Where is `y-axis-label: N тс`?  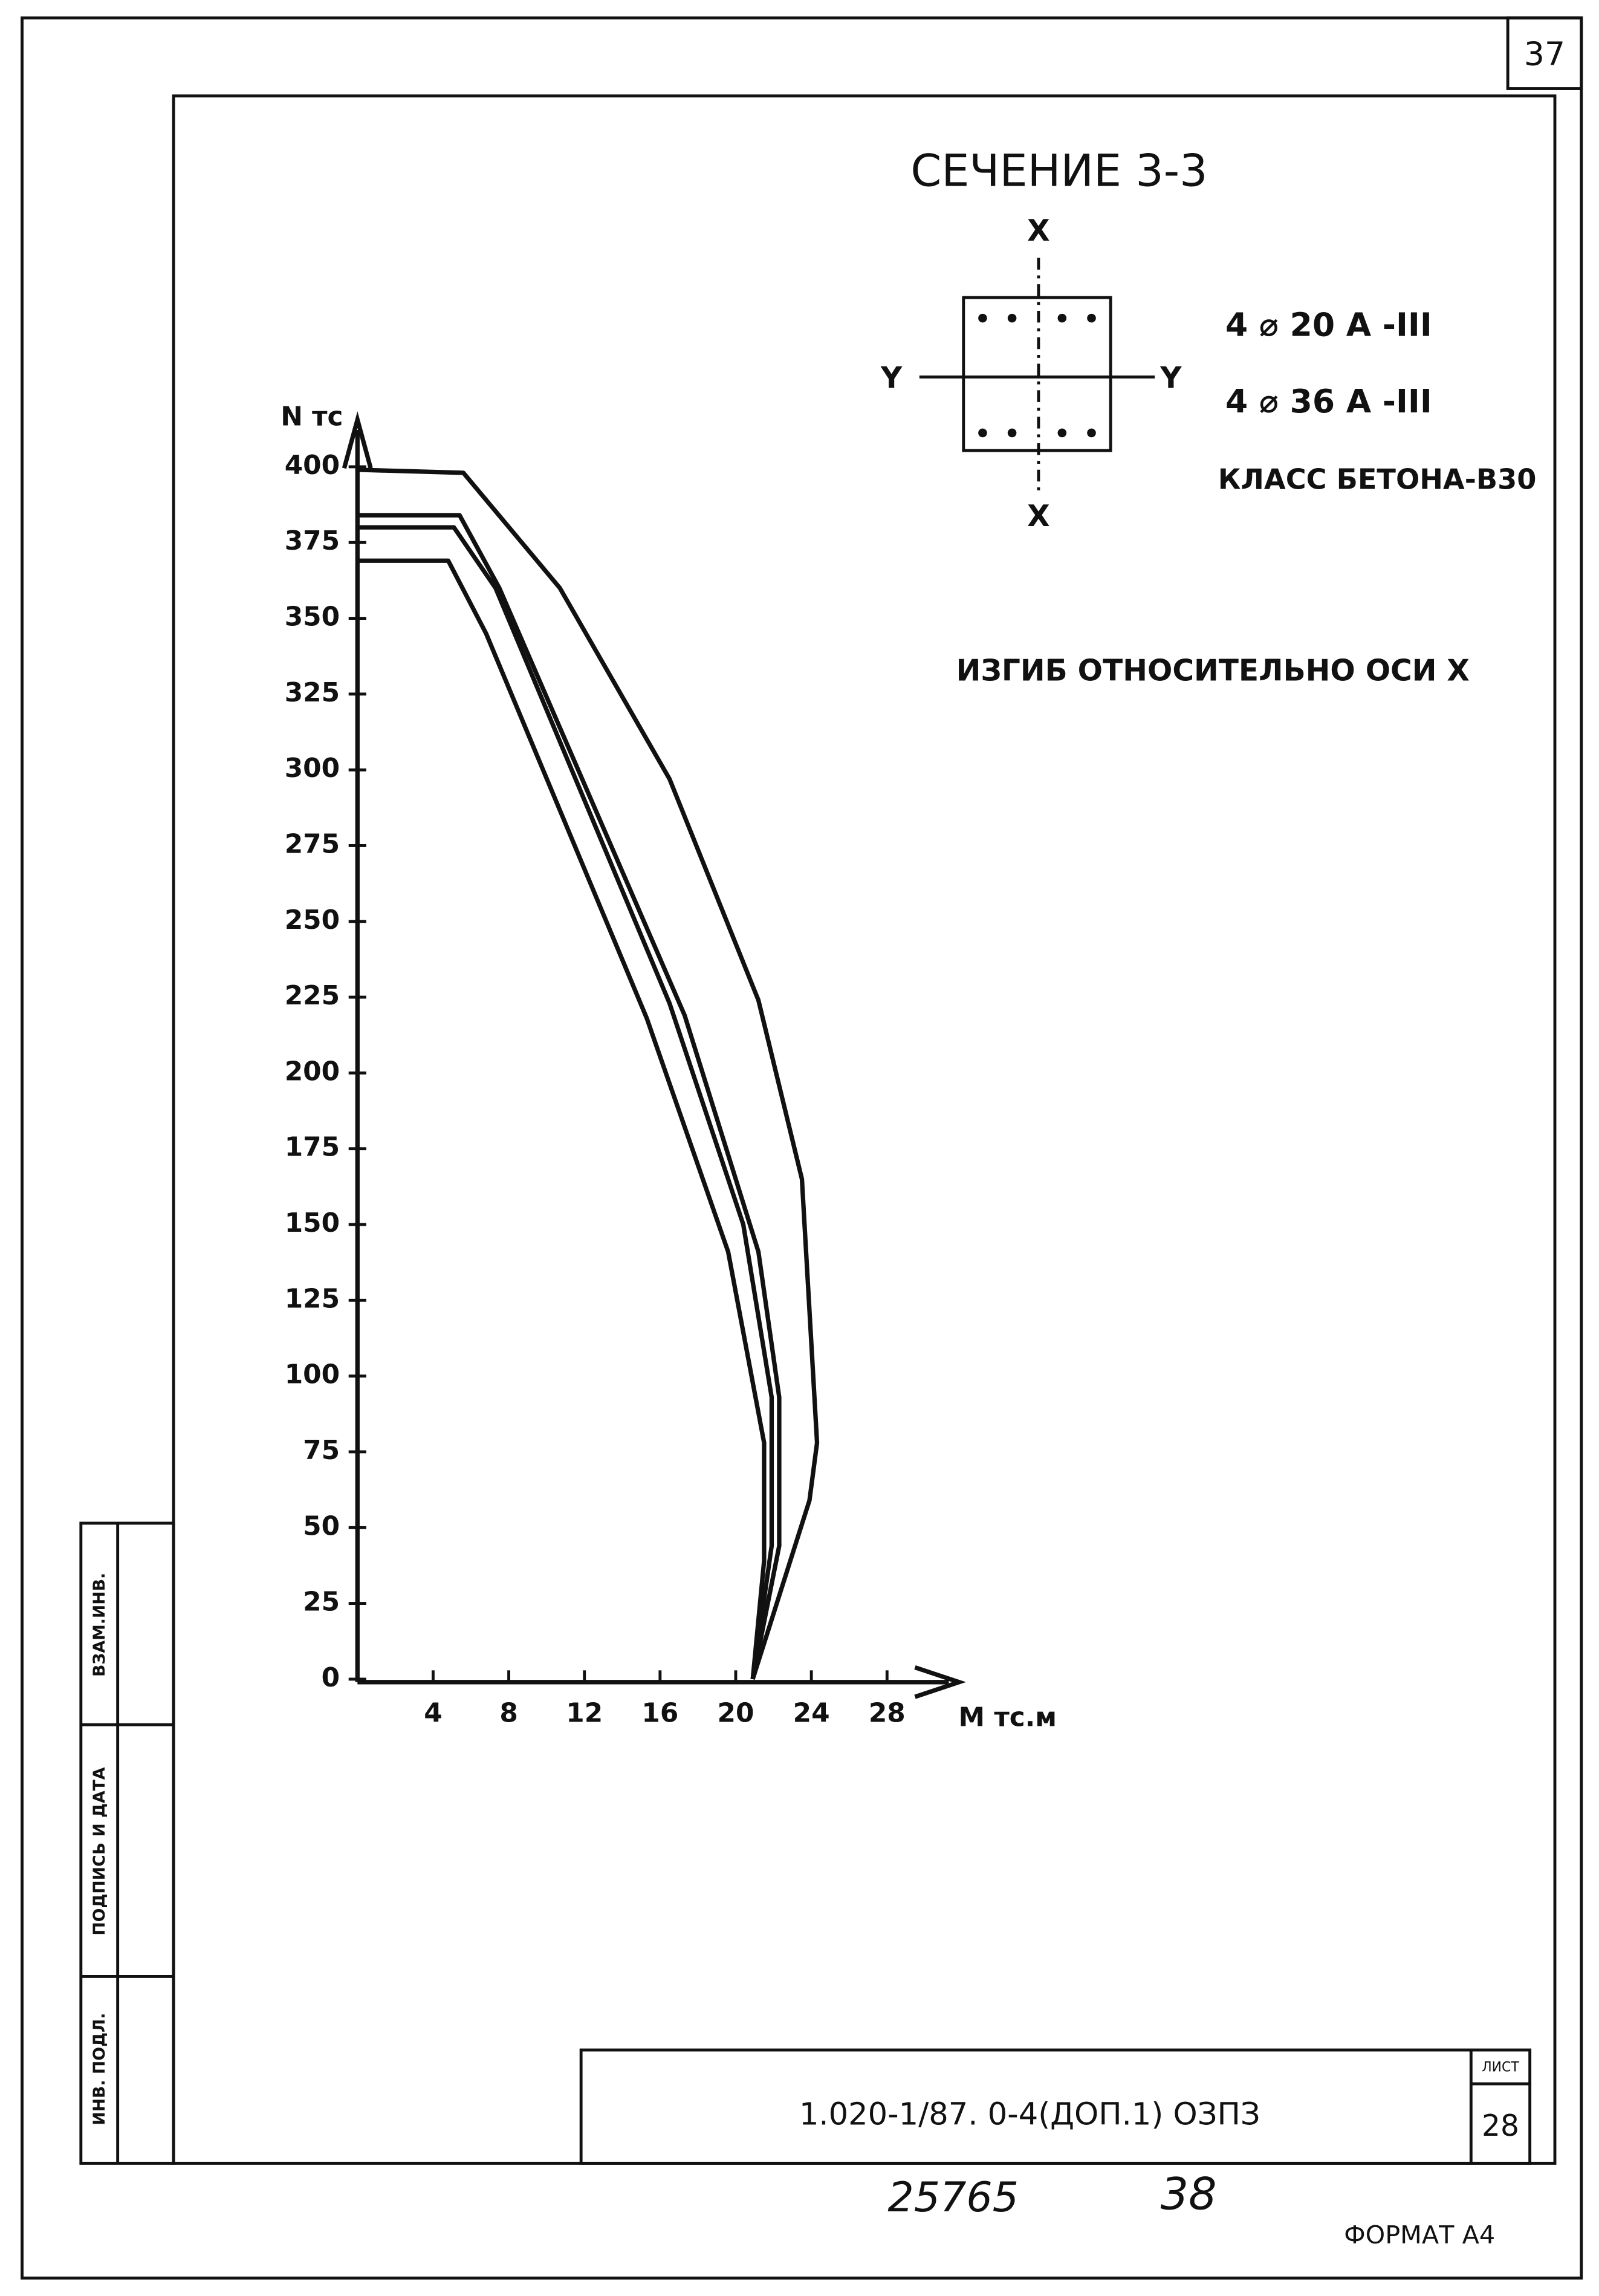 y-axis-label: N тс is located at coordinates (312, 417).